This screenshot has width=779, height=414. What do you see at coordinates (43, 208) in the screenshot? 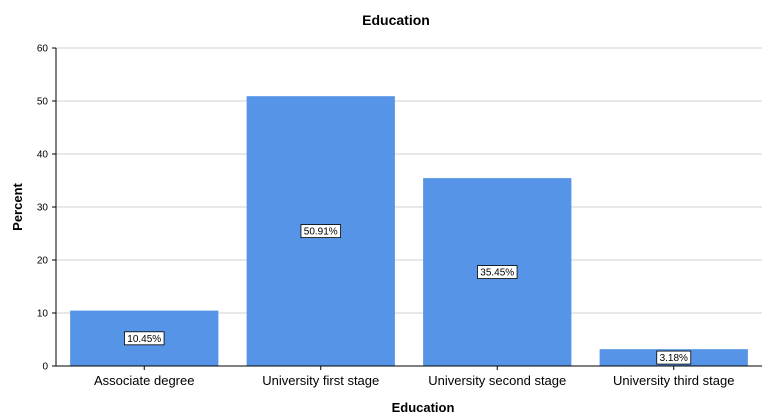
I see `y-tick-label: 30` at bounding box center [43, 208].